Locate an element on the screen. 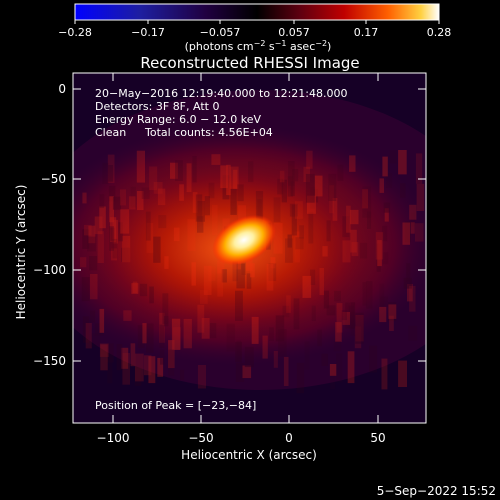 The image size is (500, 500). colorbar-tick-label: −0.057 is located at coordinates (220, 32).